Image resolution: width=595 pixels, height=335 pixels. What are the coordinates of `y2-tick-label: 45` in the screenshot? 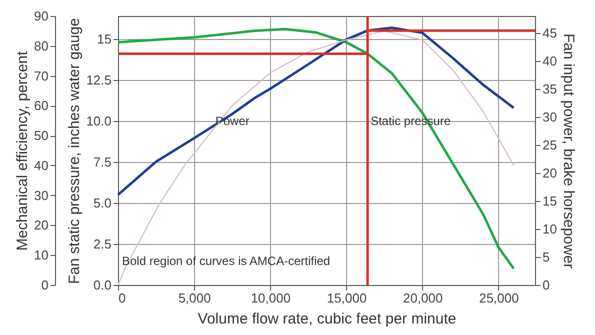 It's located at (549, 32).